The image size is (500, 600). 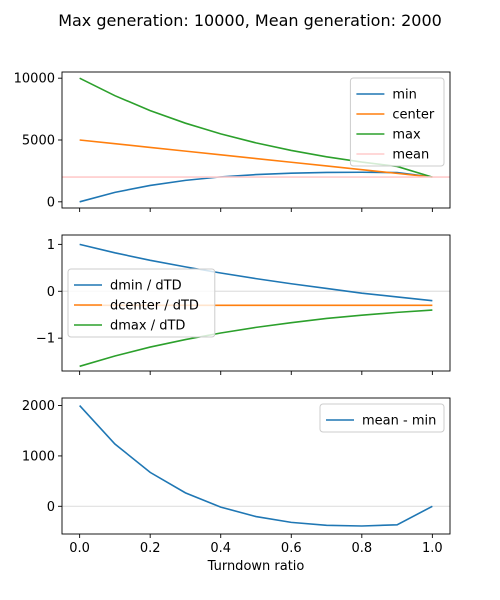 I want to click on series-line-center, so click(x=256, y=158).